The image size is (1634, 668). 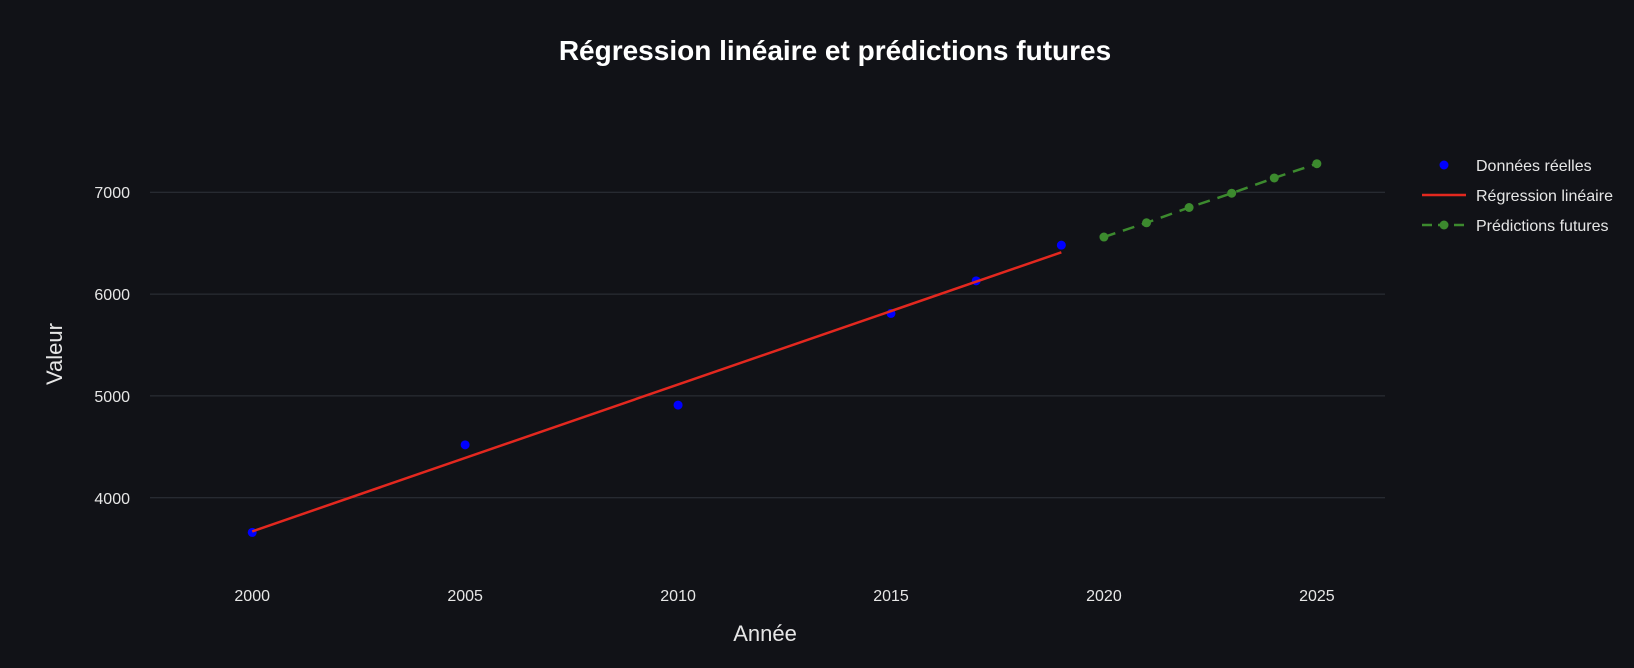 I want to click on x-tick-label: 2015, so click(x=891, y=596).